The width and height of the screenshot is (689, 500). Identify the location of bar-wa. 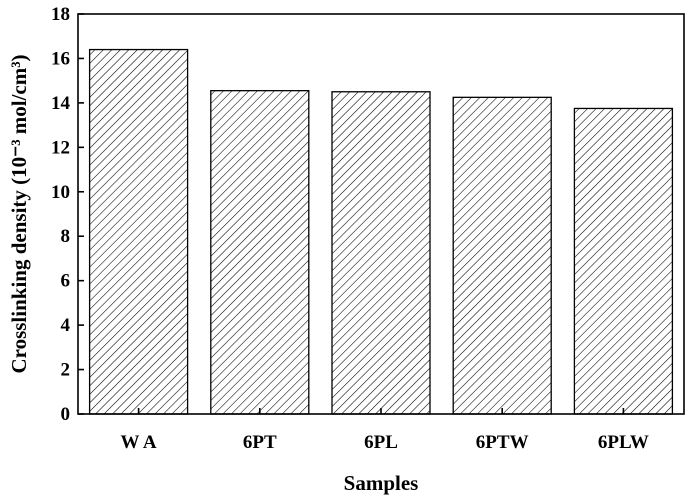
(138, 231).